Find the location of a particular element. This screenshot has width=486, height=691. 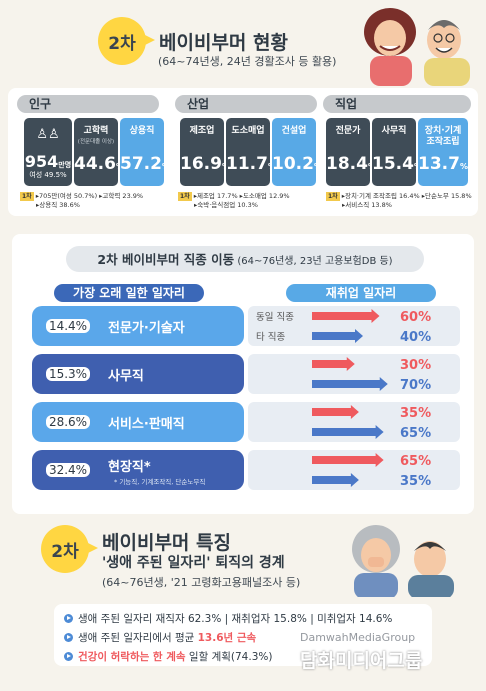

population-note-line1: ▸705만(여성 50.7%) ▸고학력 23.9% is located at coordinates (89, 196).